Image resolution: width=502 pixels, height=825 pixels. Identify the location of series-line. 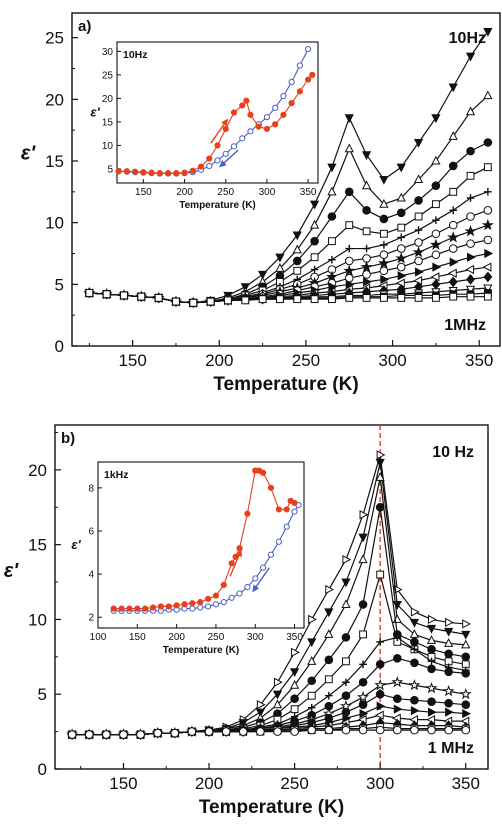
(288, 271).